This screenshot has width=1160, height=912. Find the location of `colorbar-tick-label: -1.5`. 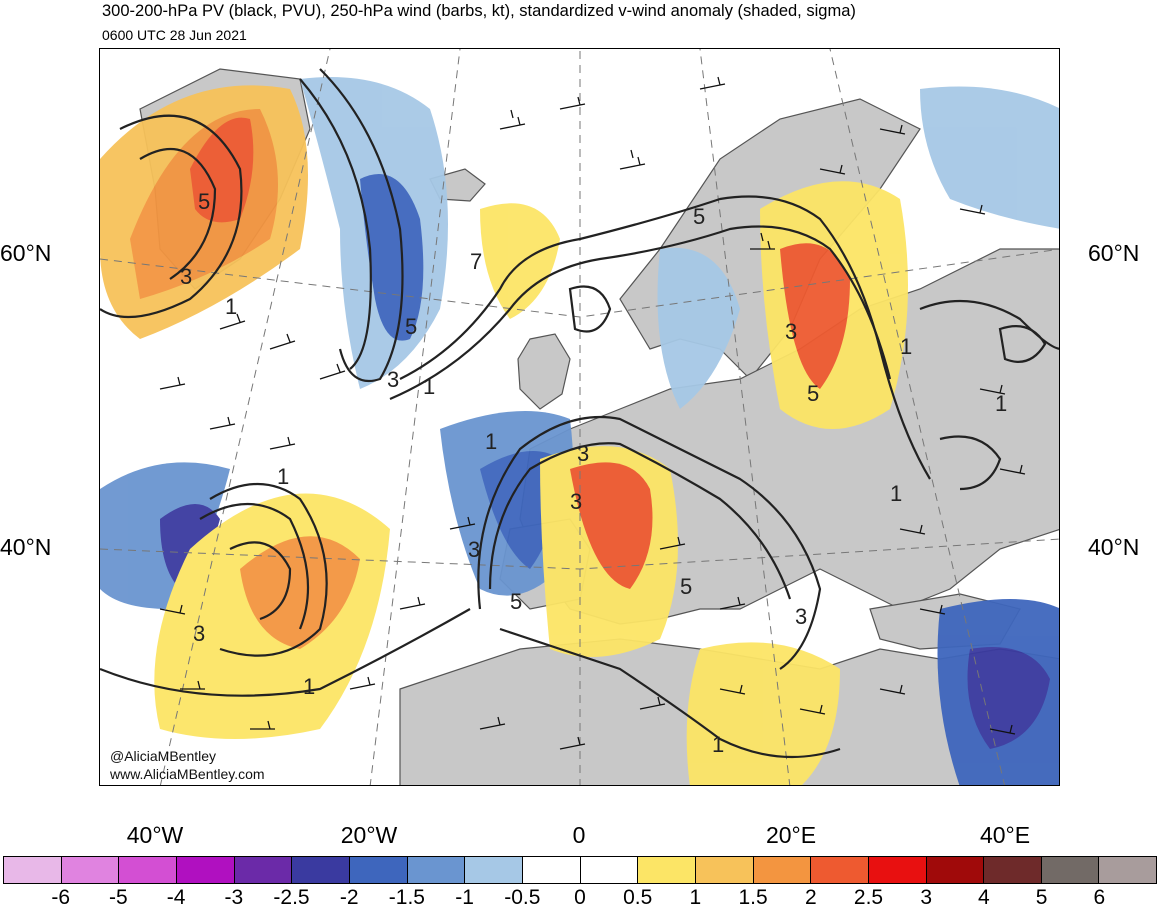

colorbar-tick-label: -1.5 is located at coordinates (406, 897).